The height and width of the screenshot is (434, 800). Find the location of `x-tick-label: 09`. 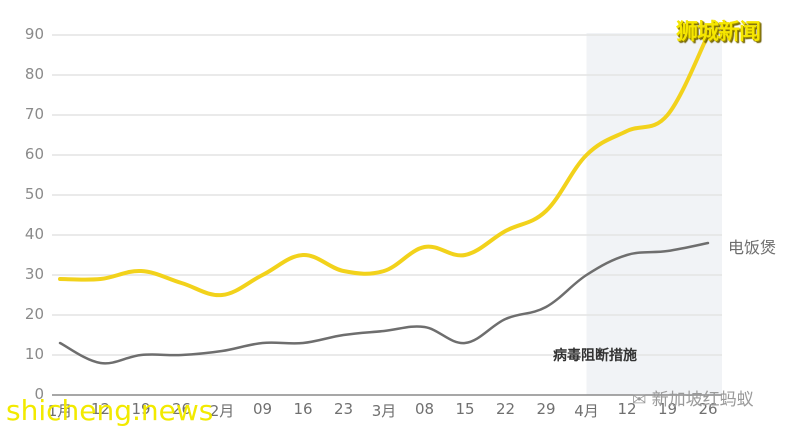

x-tick-label: 09 is located at coordinates (262, 409).